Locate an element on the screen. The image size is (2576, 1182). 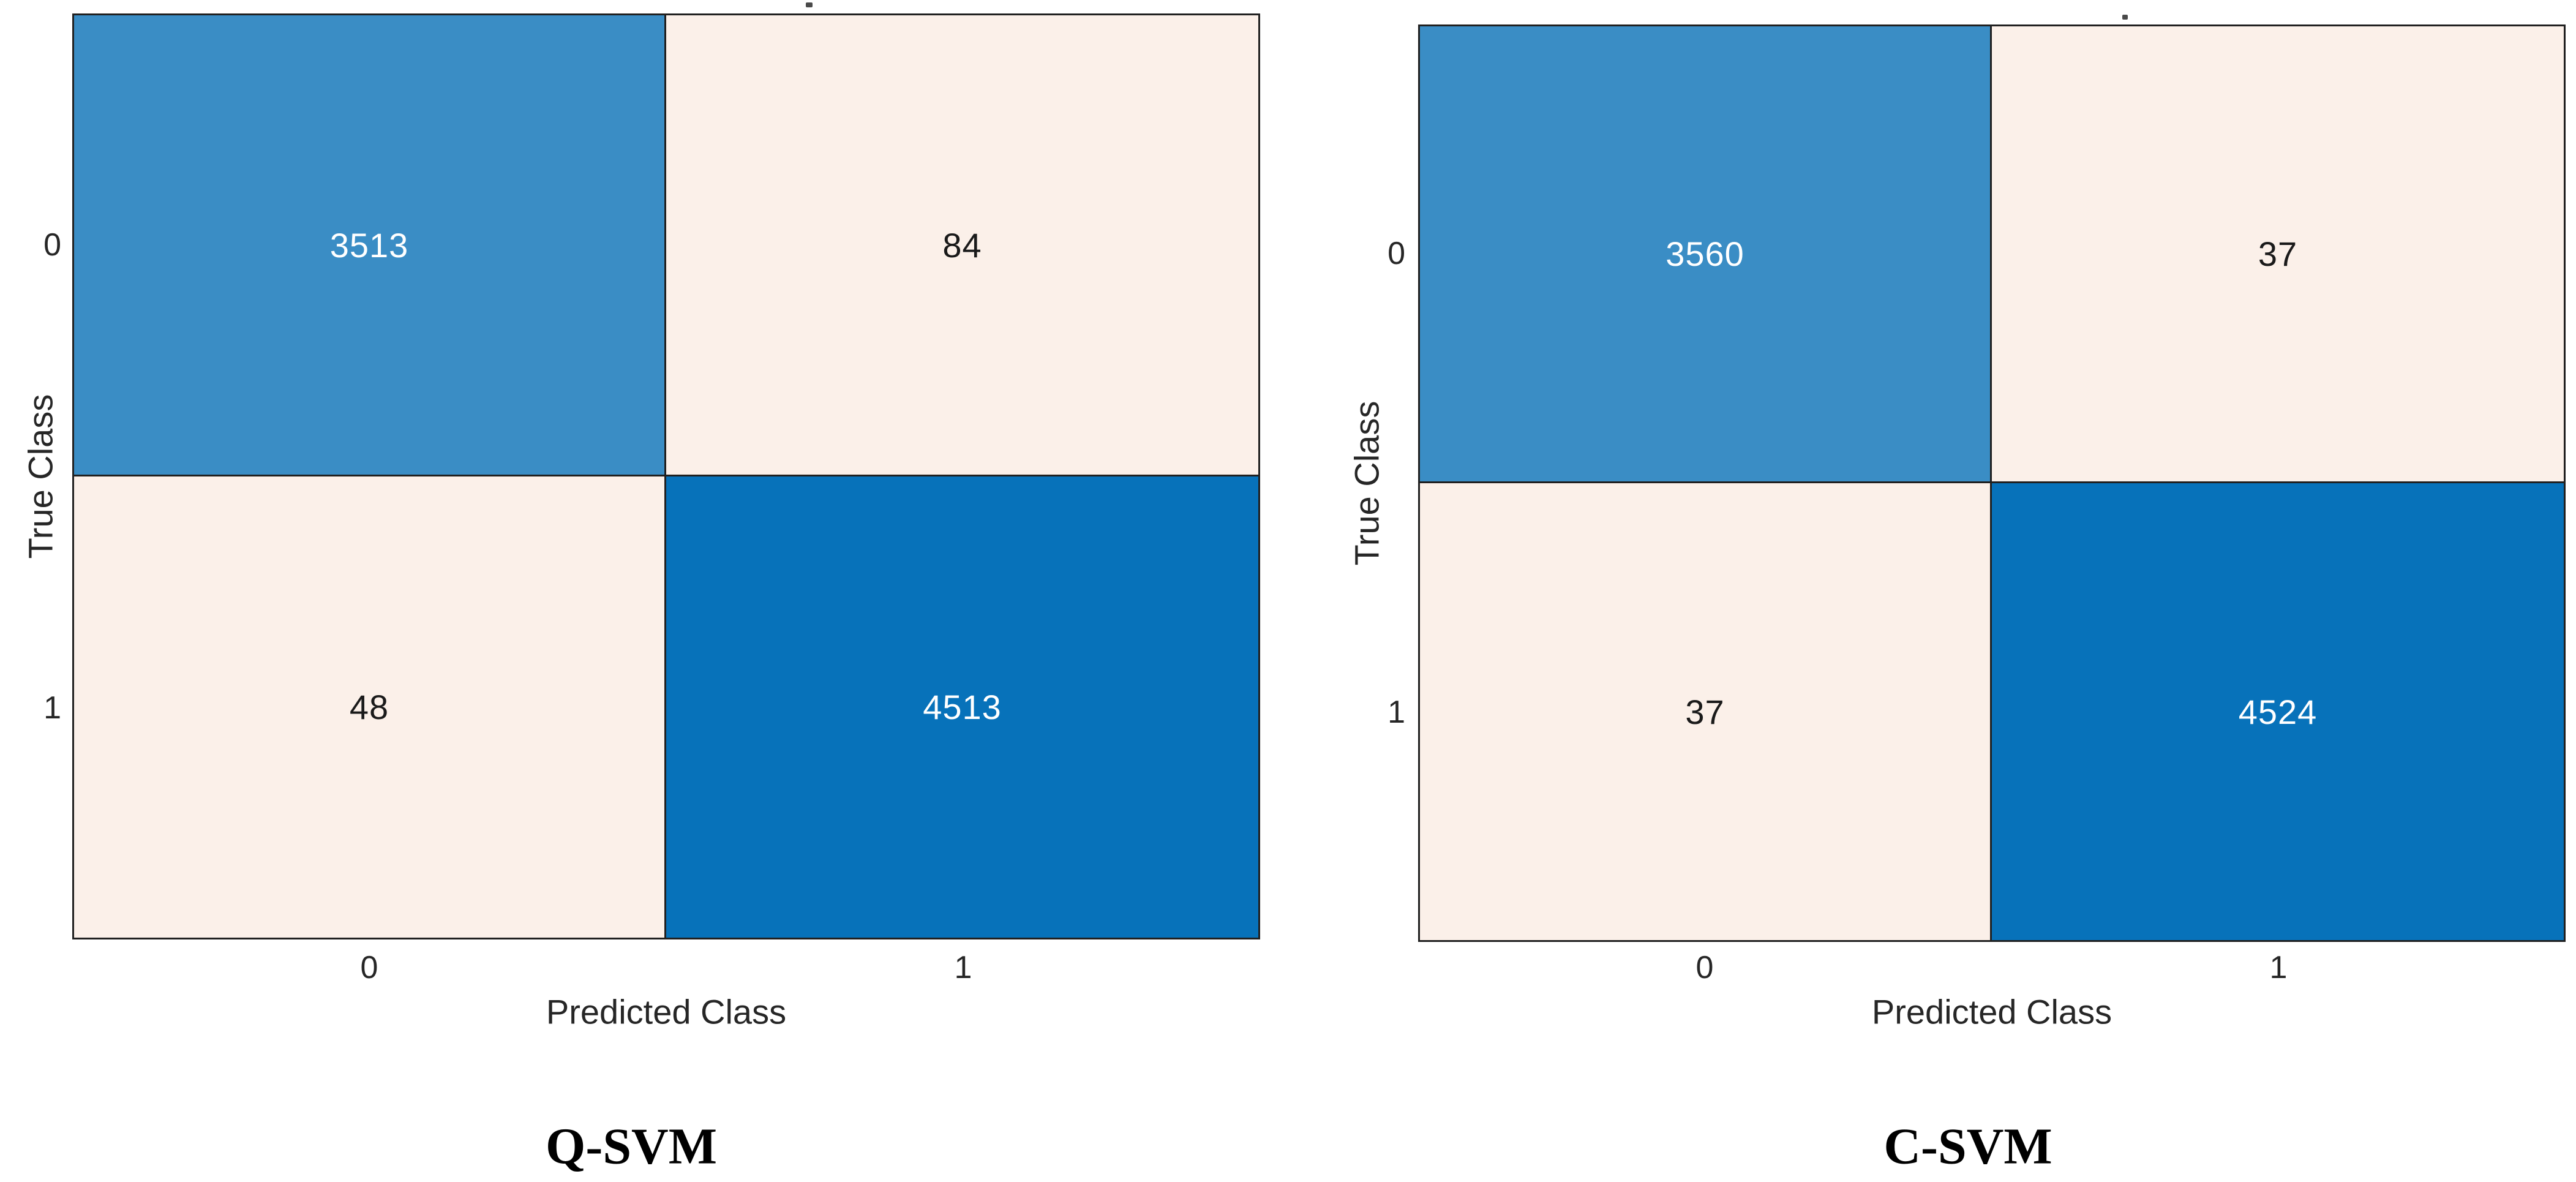
panel-title-csvm: C-SVM is located at coordinates (1967, 1146).